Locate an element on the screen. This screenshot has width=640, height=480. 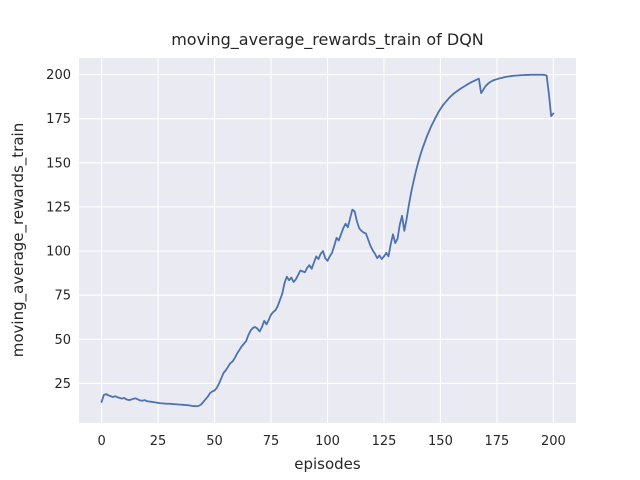
y-tick-label: 100 is located at coordinates (58, 252).